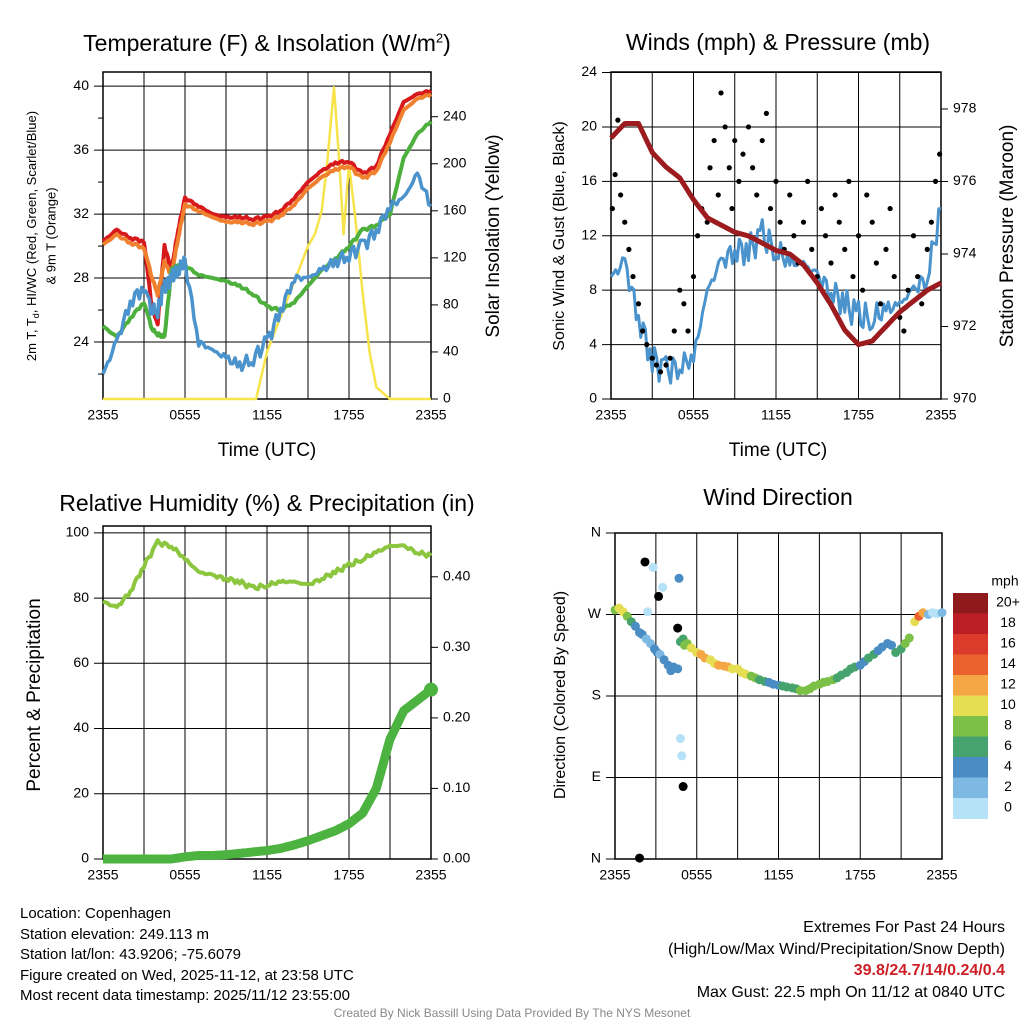 The image size is (1024, 1024). What do you see at coordinates (184, 415) in the screenshot?
I see `x-tick-label: 0555` at bounding box center [184, 415].